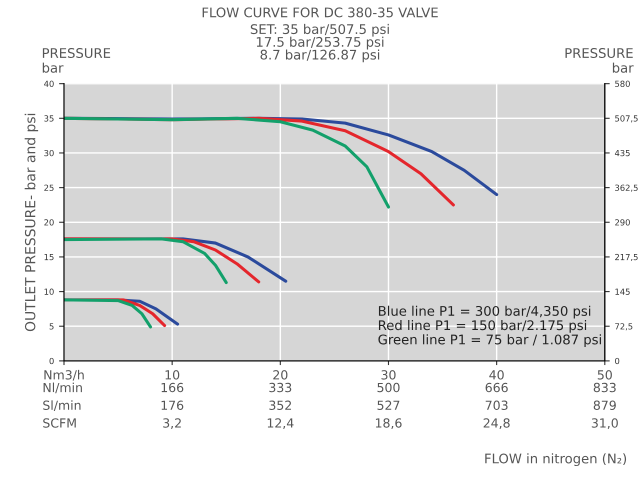 The image size is (640, 478). What do you see at coordinates (388, 375) in the screenshot?
I see `x-tick-label: 30` at bounding box center [388, 375].